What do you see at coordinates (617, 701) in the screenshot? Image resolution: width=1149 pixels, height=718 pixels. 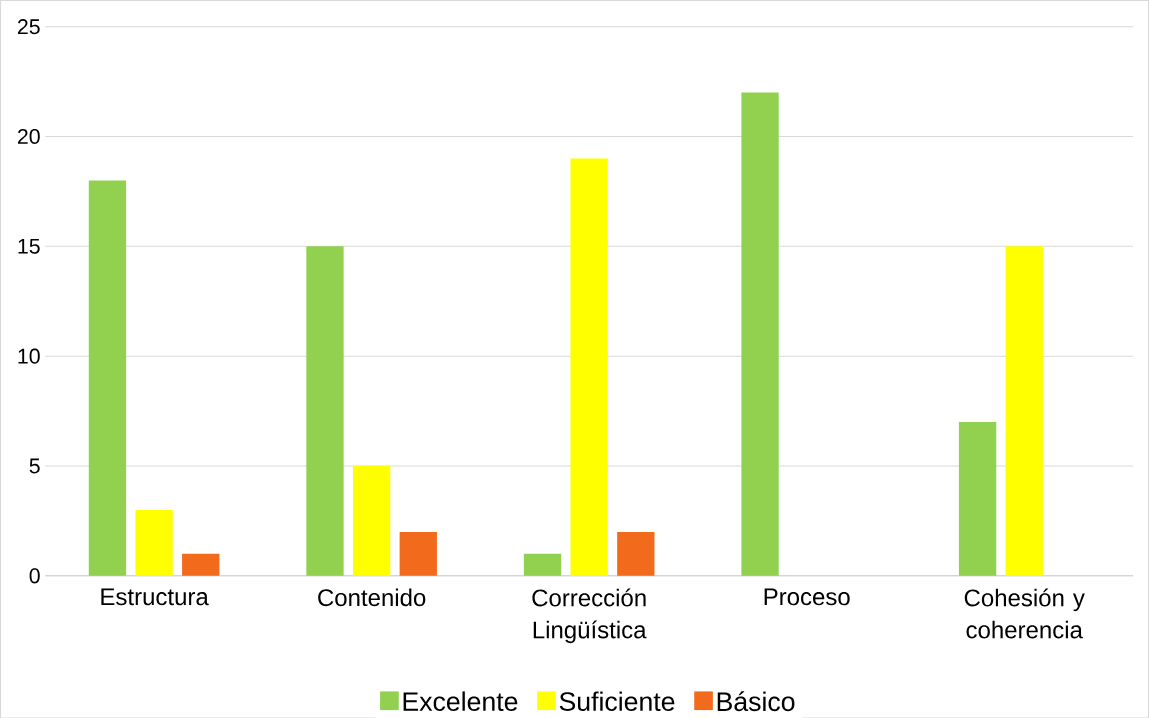 I see `legend-label: Suficiente` at bounding box center [617, 701].